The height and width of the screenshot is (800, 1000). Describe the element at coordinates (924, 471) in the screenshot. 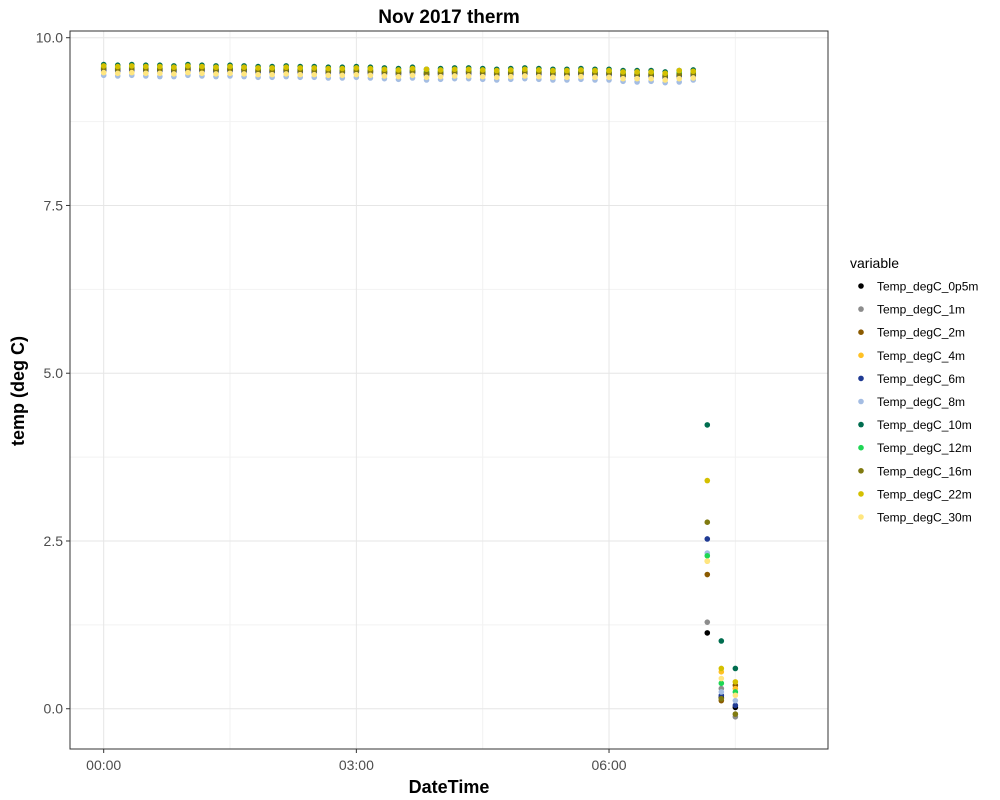

I see `legend-label: Temp_degC_16m` at that location.